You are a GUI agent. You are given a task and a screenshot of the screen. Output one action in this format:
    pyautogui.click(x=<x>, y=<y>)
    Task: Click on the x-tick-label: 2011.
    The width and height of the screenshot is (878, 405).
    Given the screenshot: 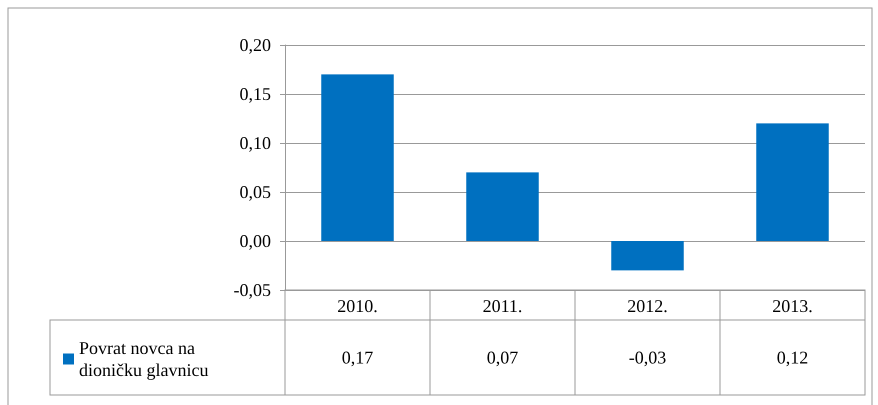 What is the action you would take?
    pyautogui.click(x=502, y=306)
    